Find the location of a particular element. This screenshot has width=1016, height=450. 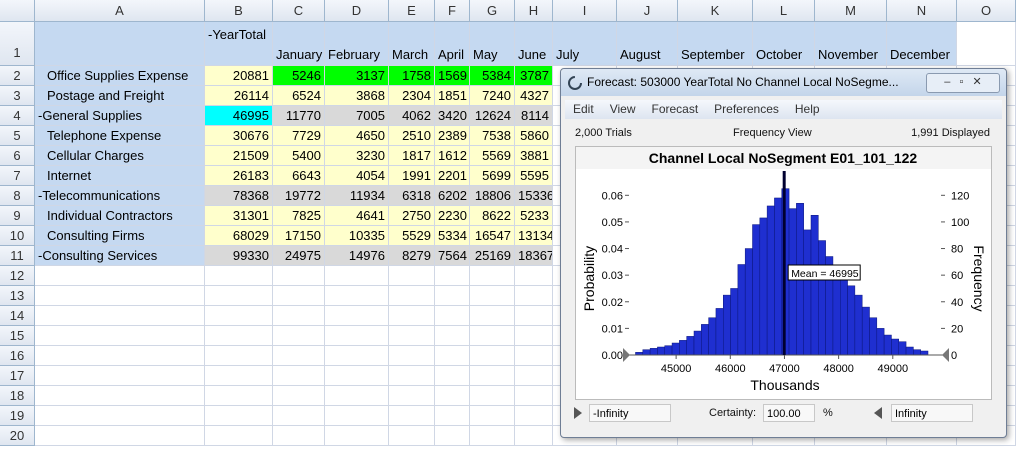

value-cell: 15336 is located at coordinates (534, 196).